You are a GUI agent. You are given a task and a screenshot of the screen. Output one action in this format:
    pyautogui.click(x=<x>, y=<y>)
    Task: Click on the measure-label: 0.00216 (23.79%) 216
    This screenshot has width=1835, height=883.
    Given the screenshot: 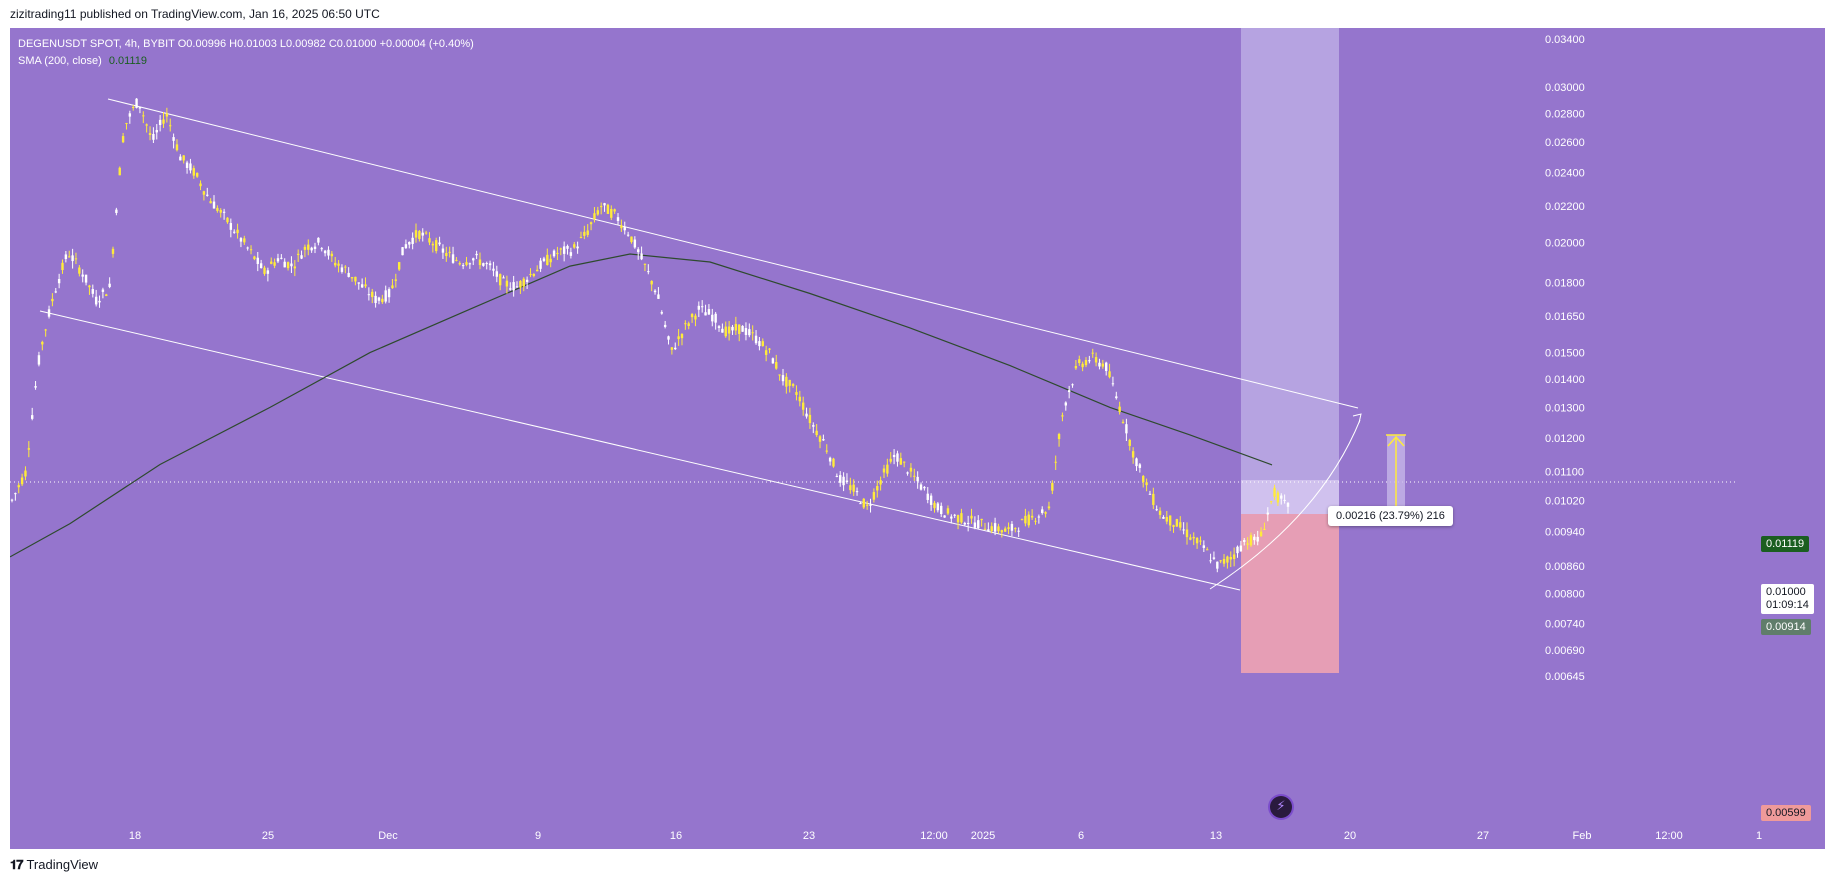 What is the action you would take?
    pyautogui.click(x=1390, y=516)
    